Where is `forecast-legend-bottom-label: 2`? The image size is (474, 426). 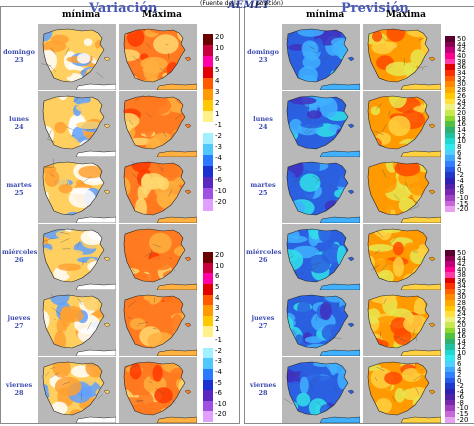
forecast-legend-bottom-label: 2 is located at coordinates (459, 375).